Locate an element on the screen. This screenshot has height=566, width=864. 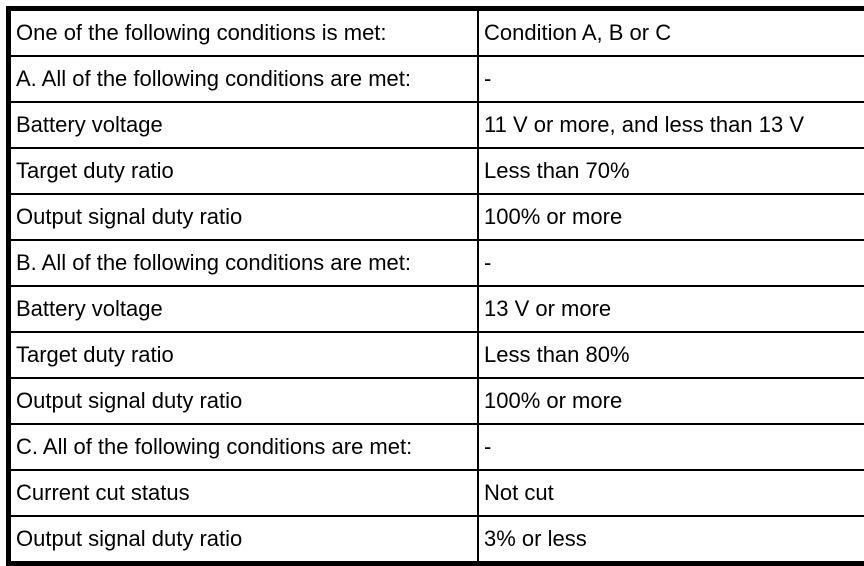
condition-value-cell: Less than 80% is located at coordinates (671, 355).